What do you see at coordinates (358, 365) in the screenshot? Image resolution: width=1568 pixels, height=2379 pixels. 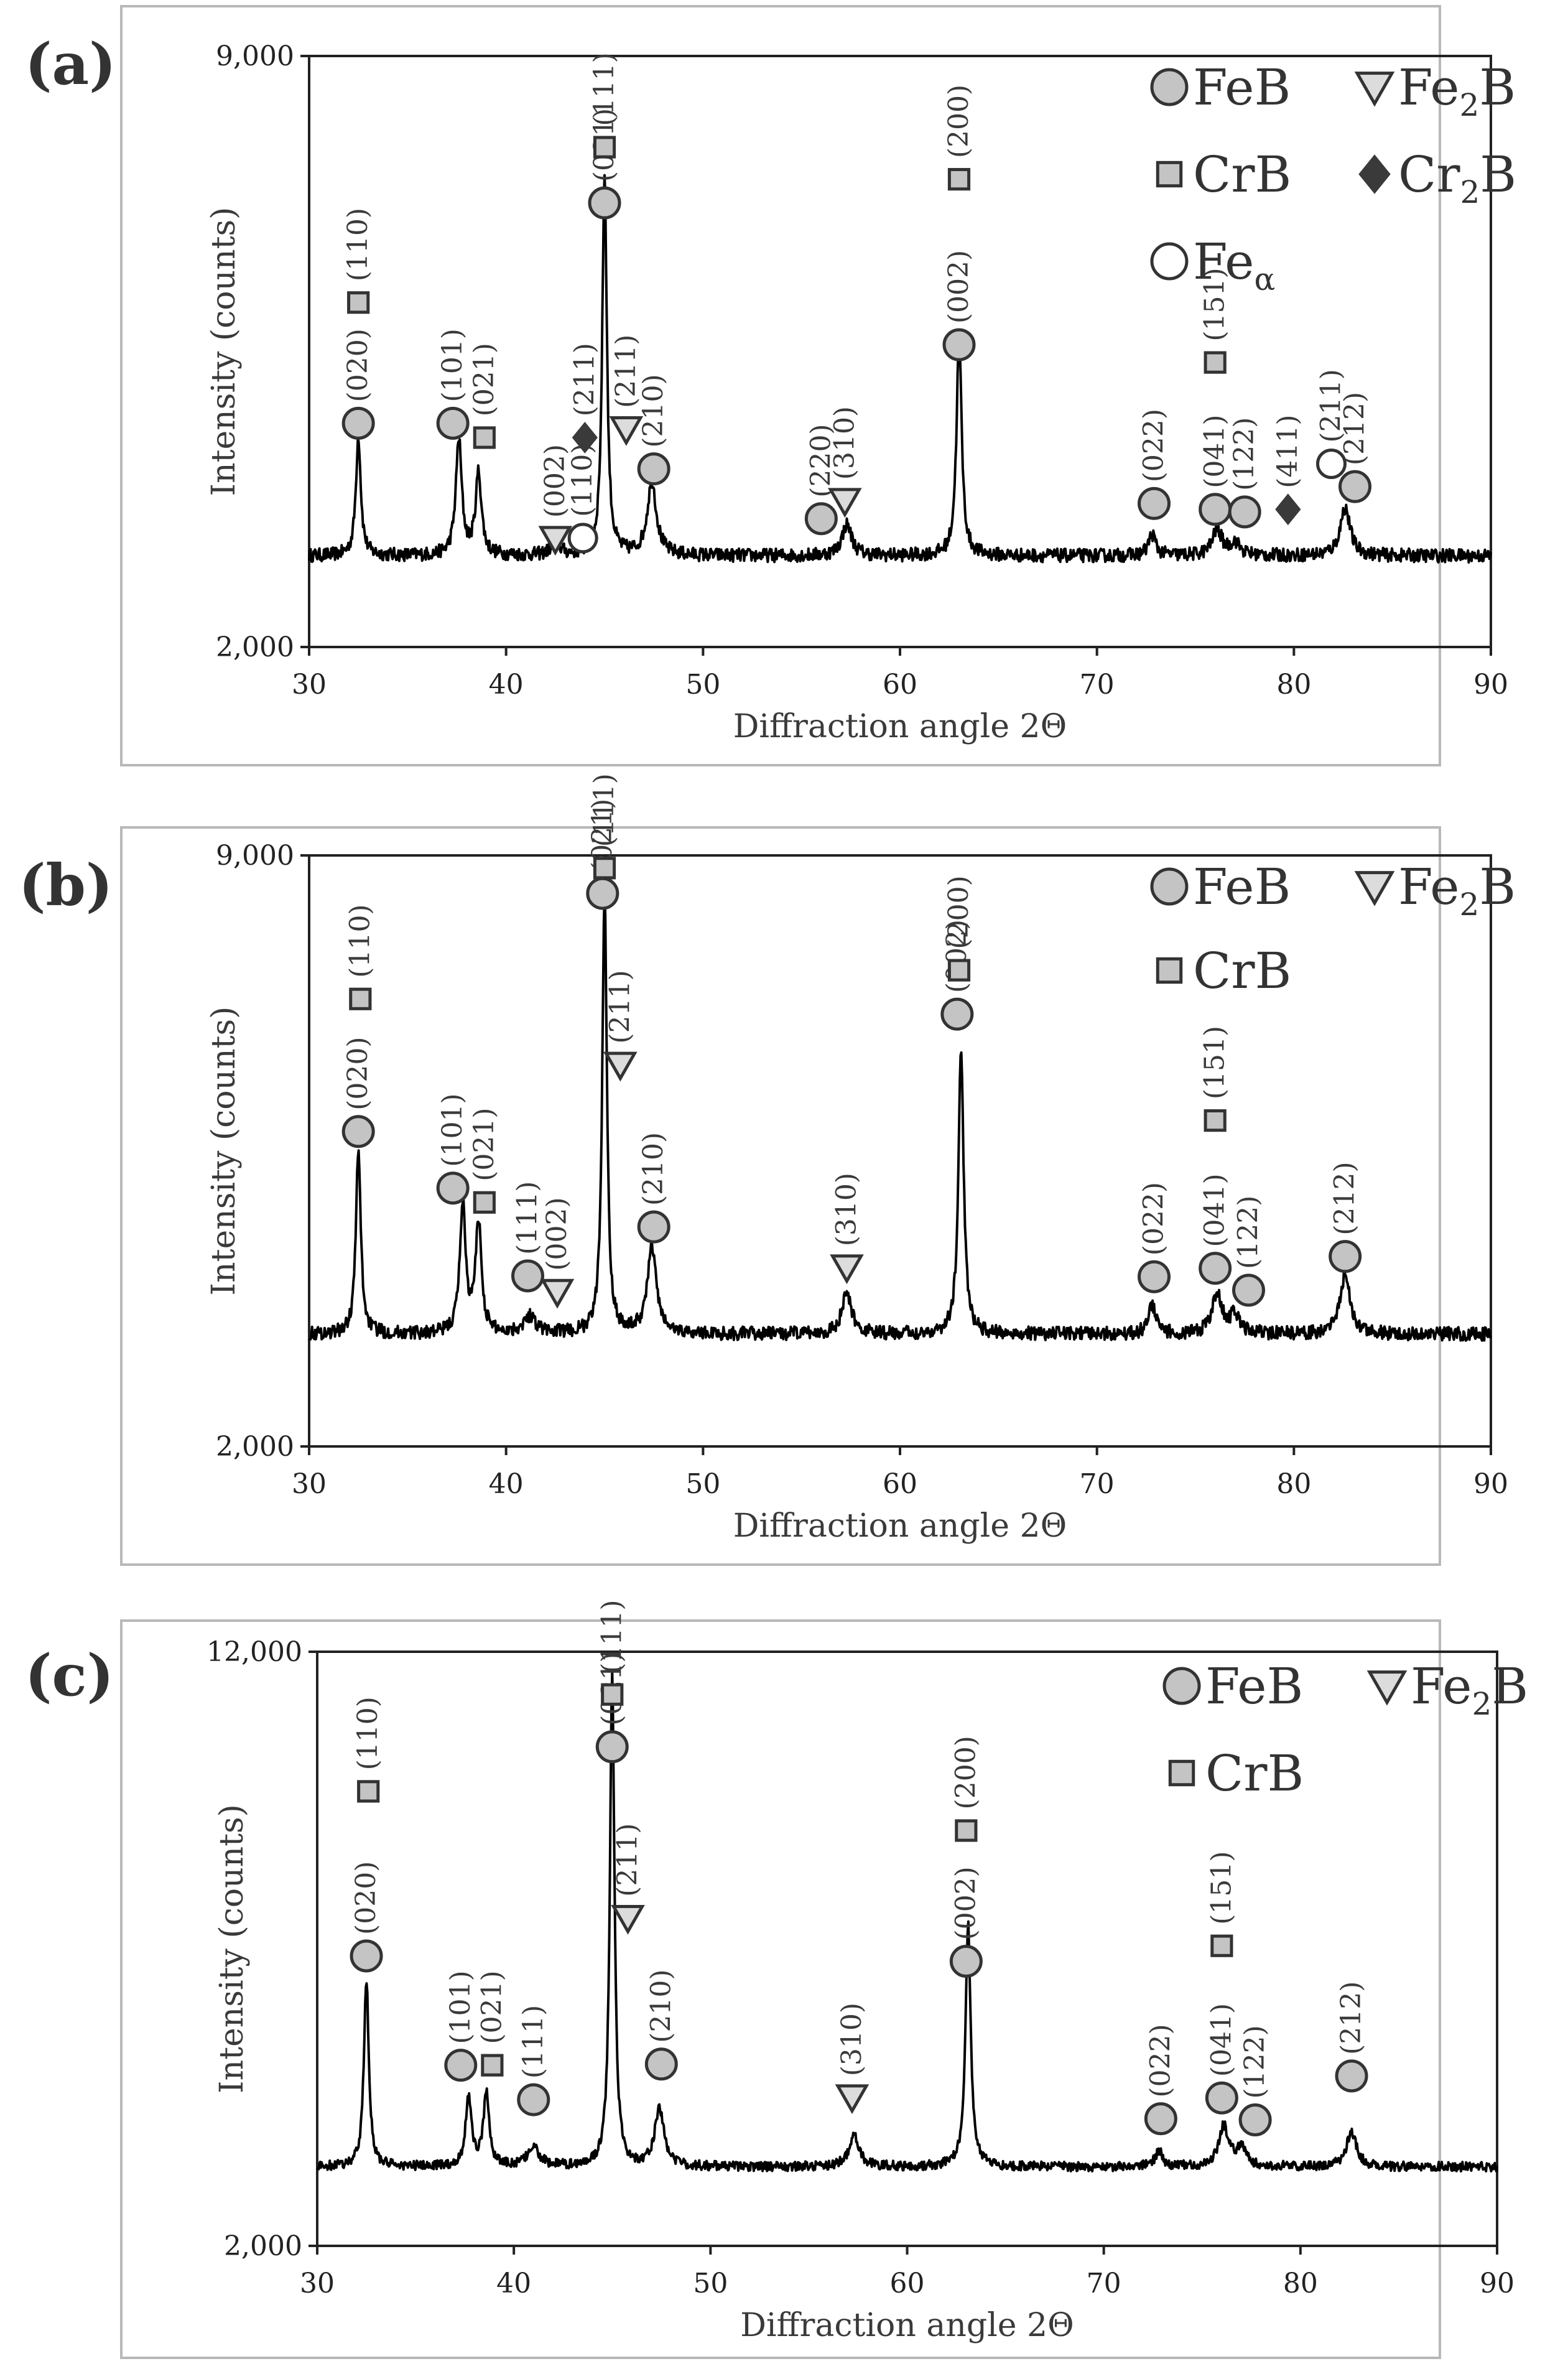 I see `peak-label: (020)` at bounding box center [358, 365].